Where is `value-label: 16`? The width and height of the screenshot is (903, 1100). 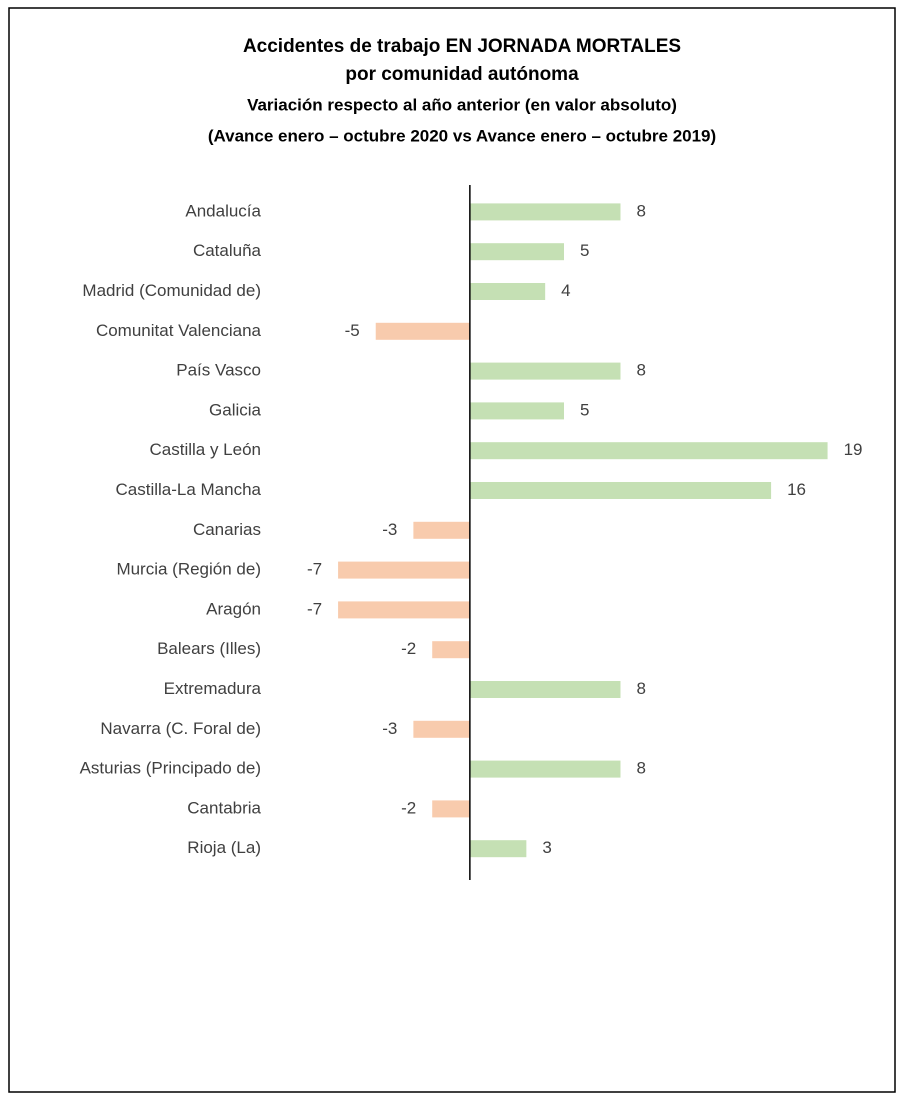
value-label: 16 is located at coordinates (796, 489).